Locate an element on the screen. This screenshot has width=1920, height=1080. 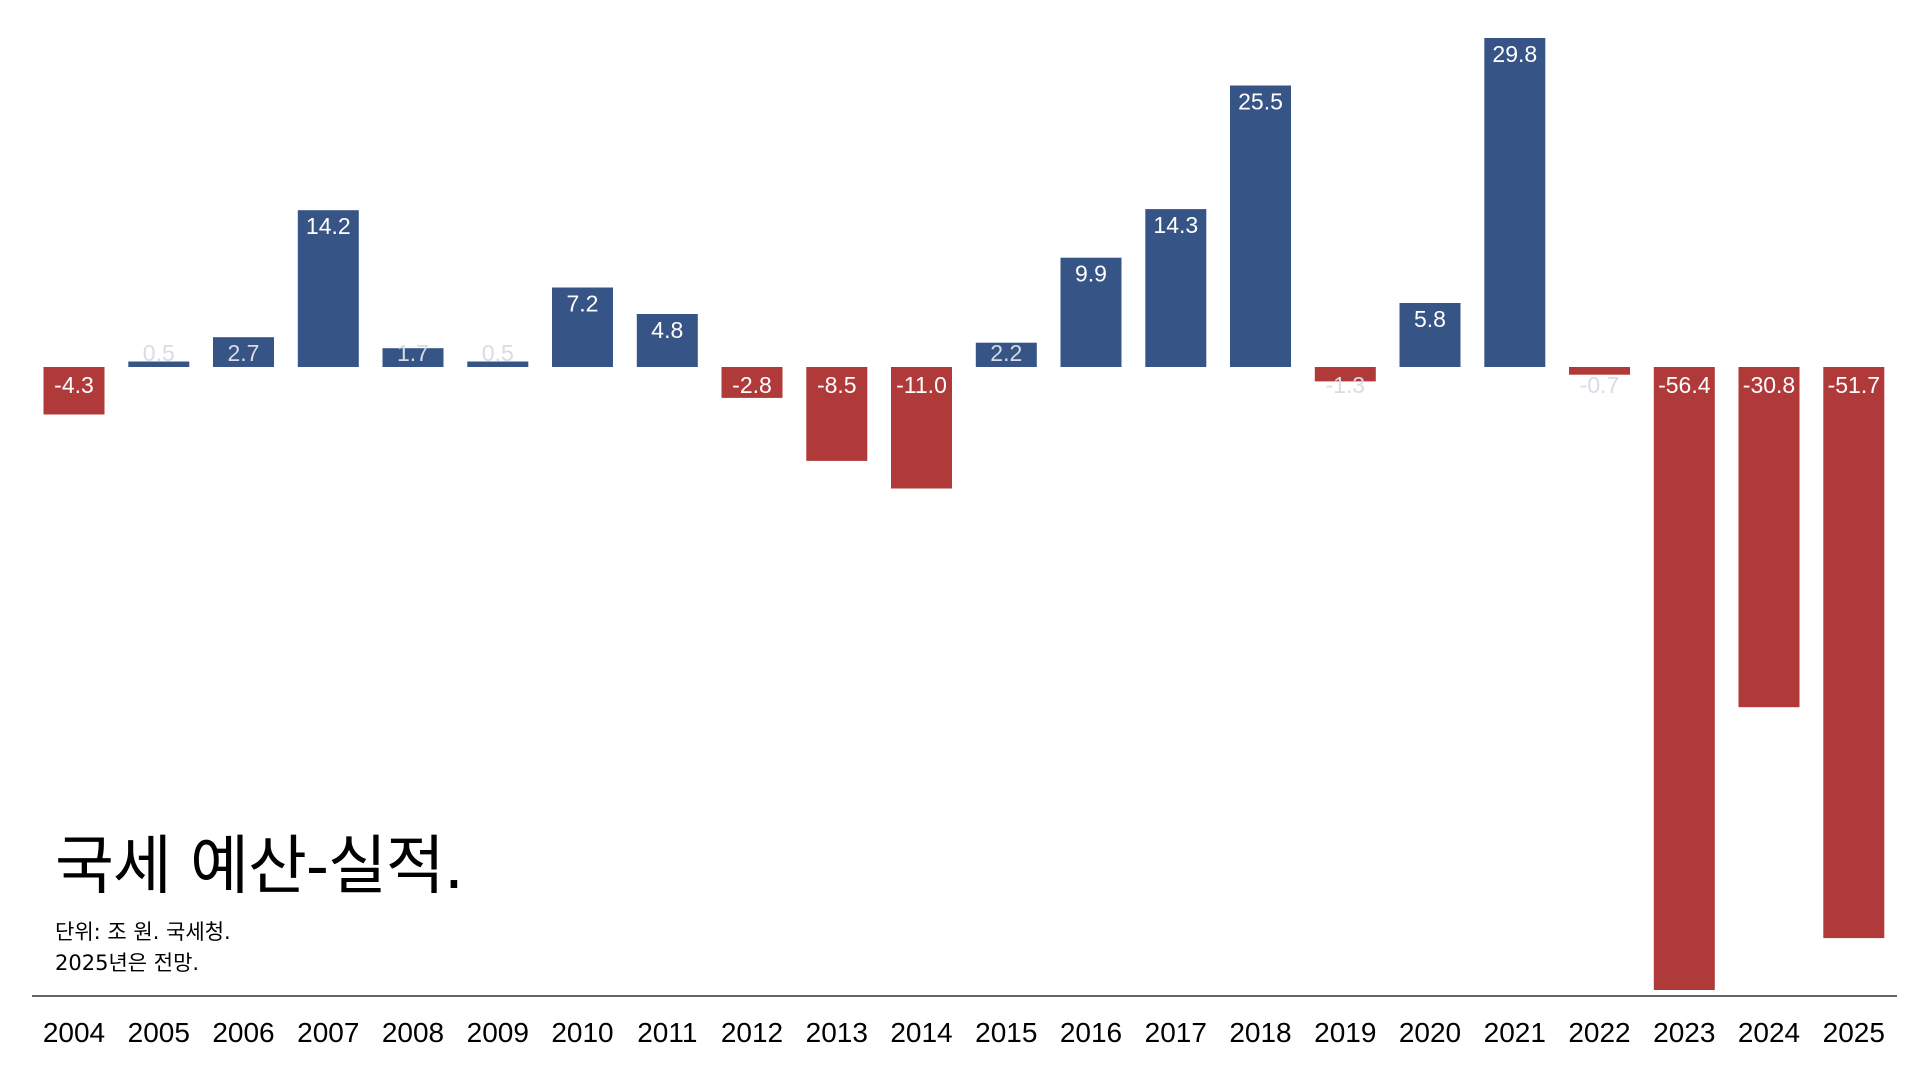
bar-value-label-2013: -8.5 is located at coordinates (837, 385).